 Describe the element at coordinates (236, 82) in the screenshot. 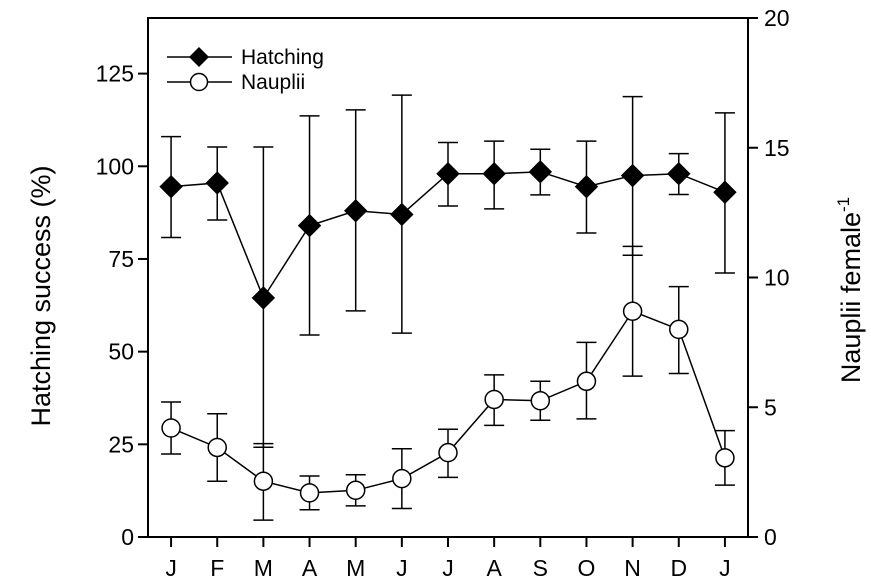

I see `legend-item-nauplii: Nauplii` at that location.